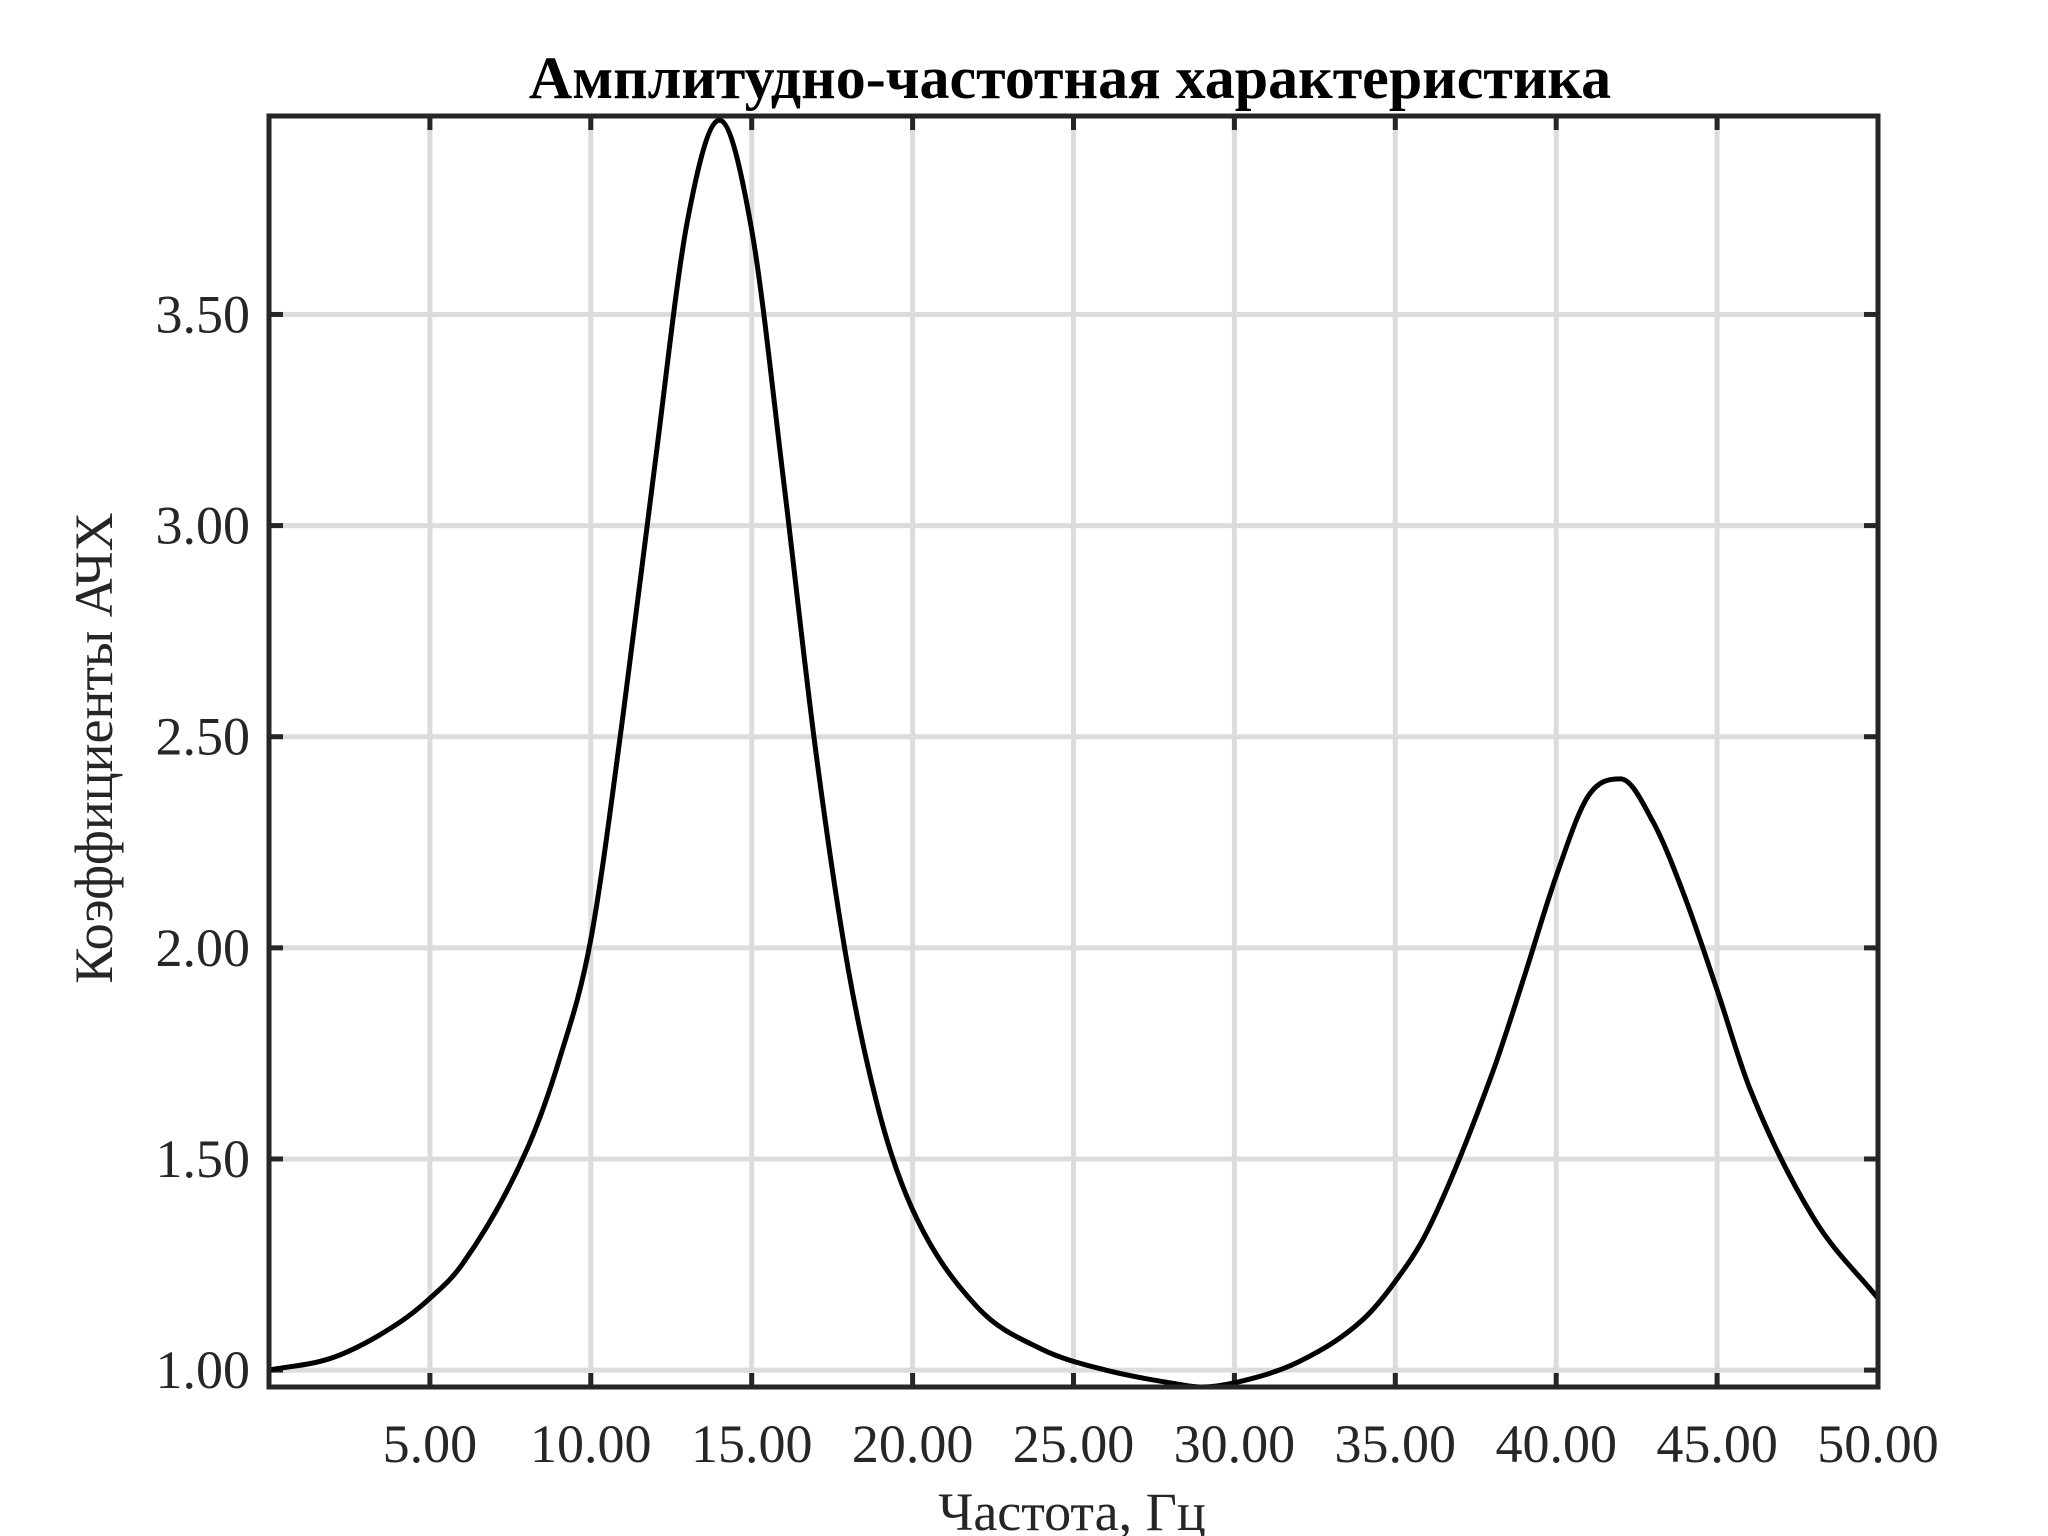  Describe the element at coordinates (913, 1444) in the screenshot. I see `x-tick-label: 20.00` at that location.